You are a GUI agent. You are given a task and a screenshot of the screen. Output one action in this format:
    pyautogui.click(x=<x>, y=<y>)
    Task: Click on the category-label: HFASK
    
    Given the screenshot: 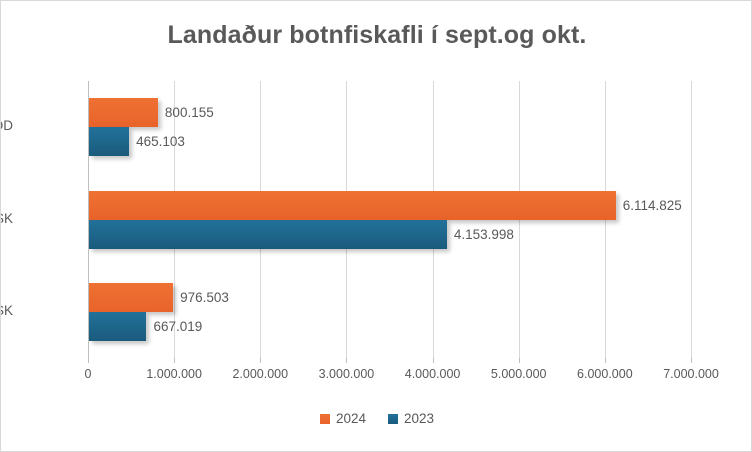 What is the action you would take?
    pyautogui.click(x=7, y=310)
    